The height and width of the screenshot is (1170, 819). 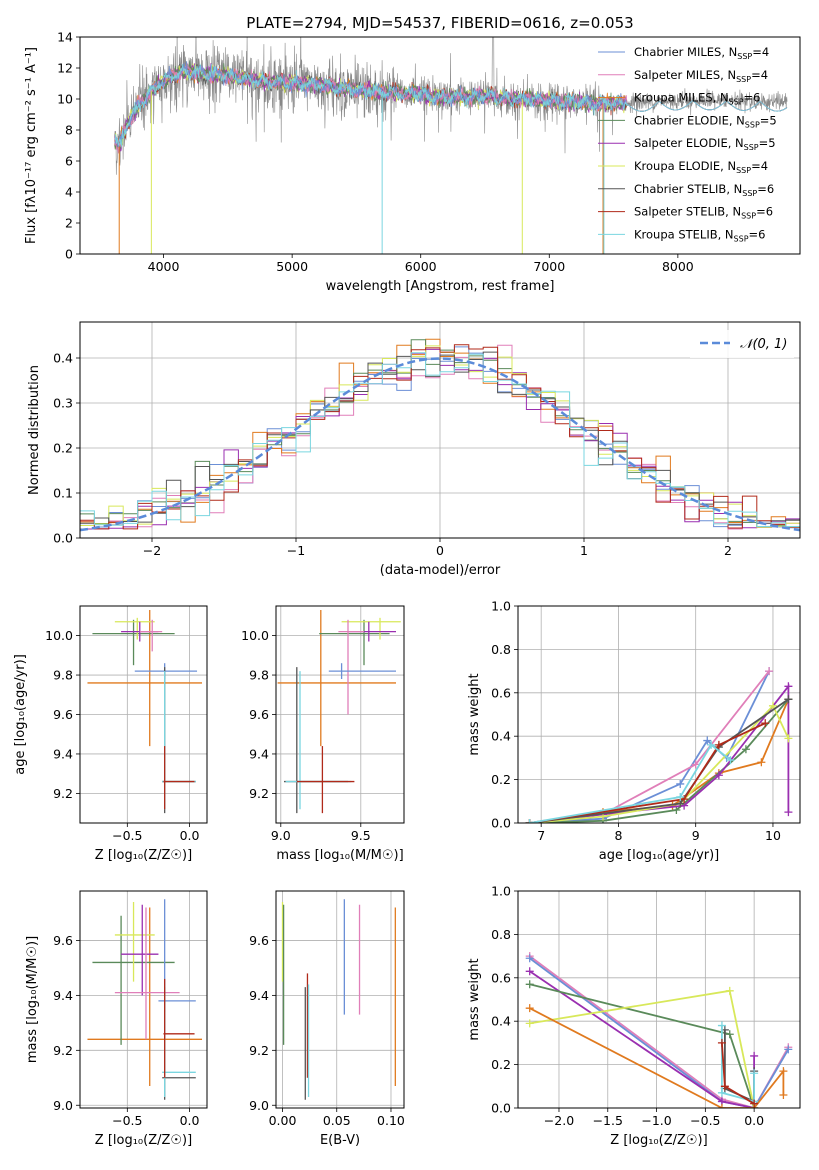 I want to click on y-axis-label: mass weight, so click(x=474, y=714).